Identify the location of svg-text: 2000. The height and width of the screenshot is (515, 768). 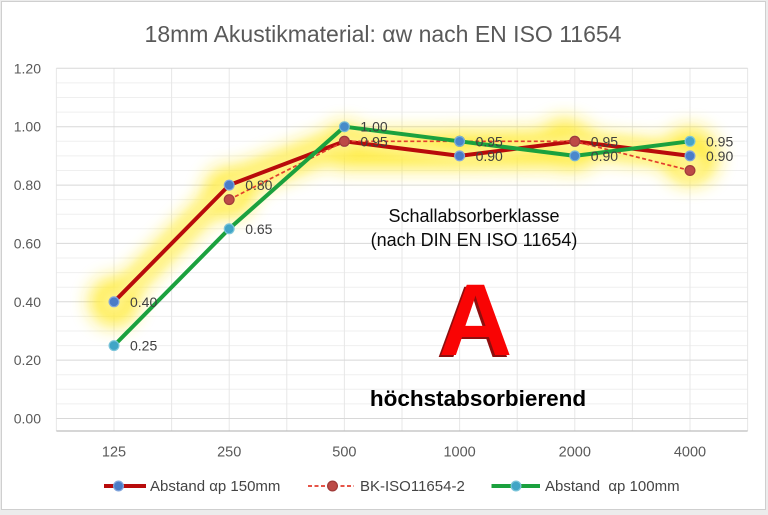
(575, 453).